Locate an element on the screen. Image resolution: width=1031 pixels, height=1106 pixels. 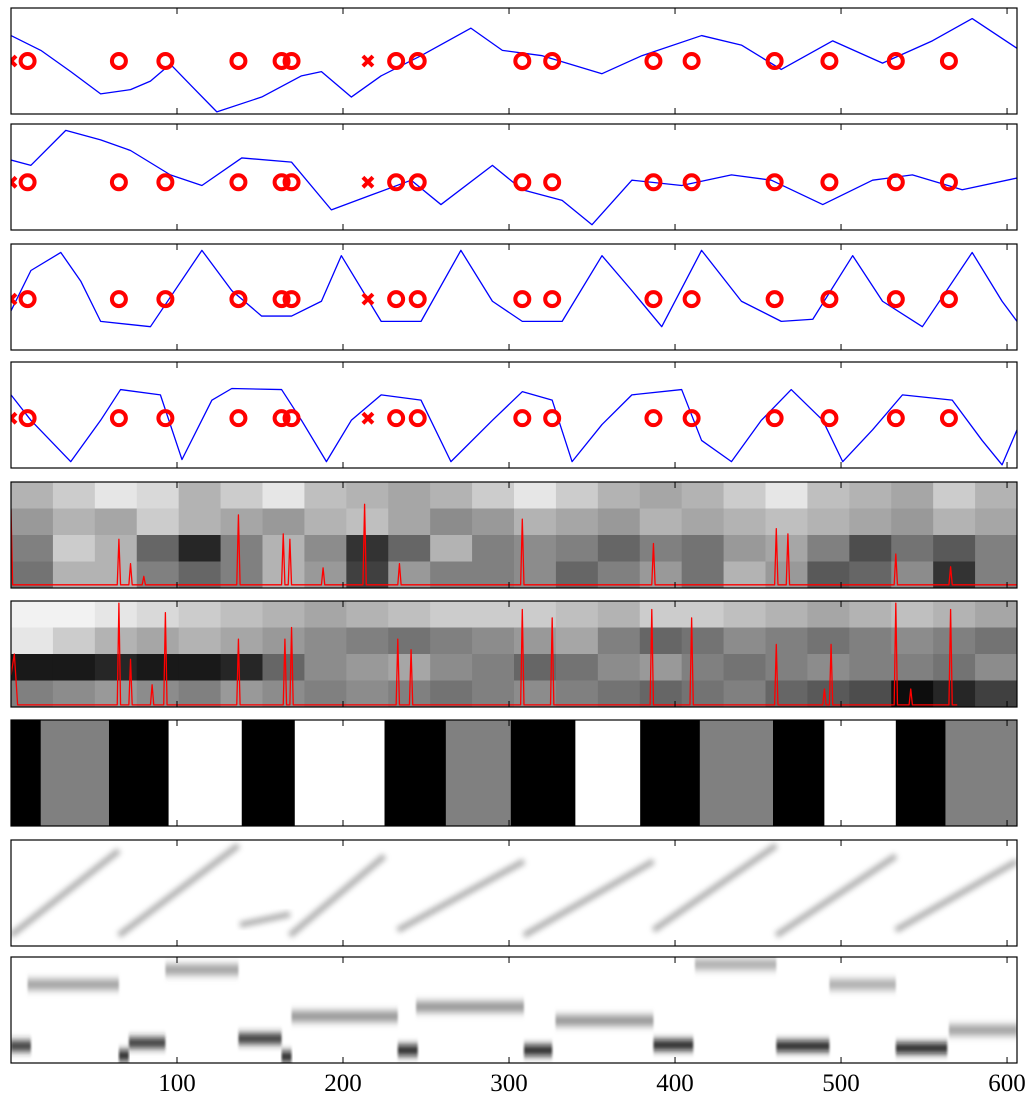
line is located at coordinates (514, 544).